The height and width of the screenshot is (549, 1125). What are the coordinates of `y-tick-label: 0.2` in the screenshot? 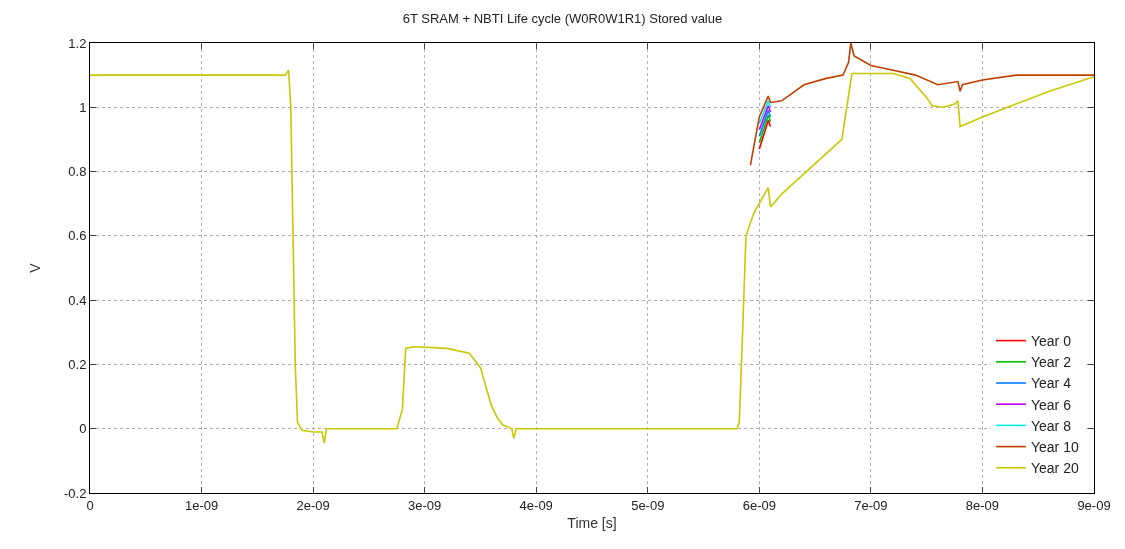 It's located at (77, 364).